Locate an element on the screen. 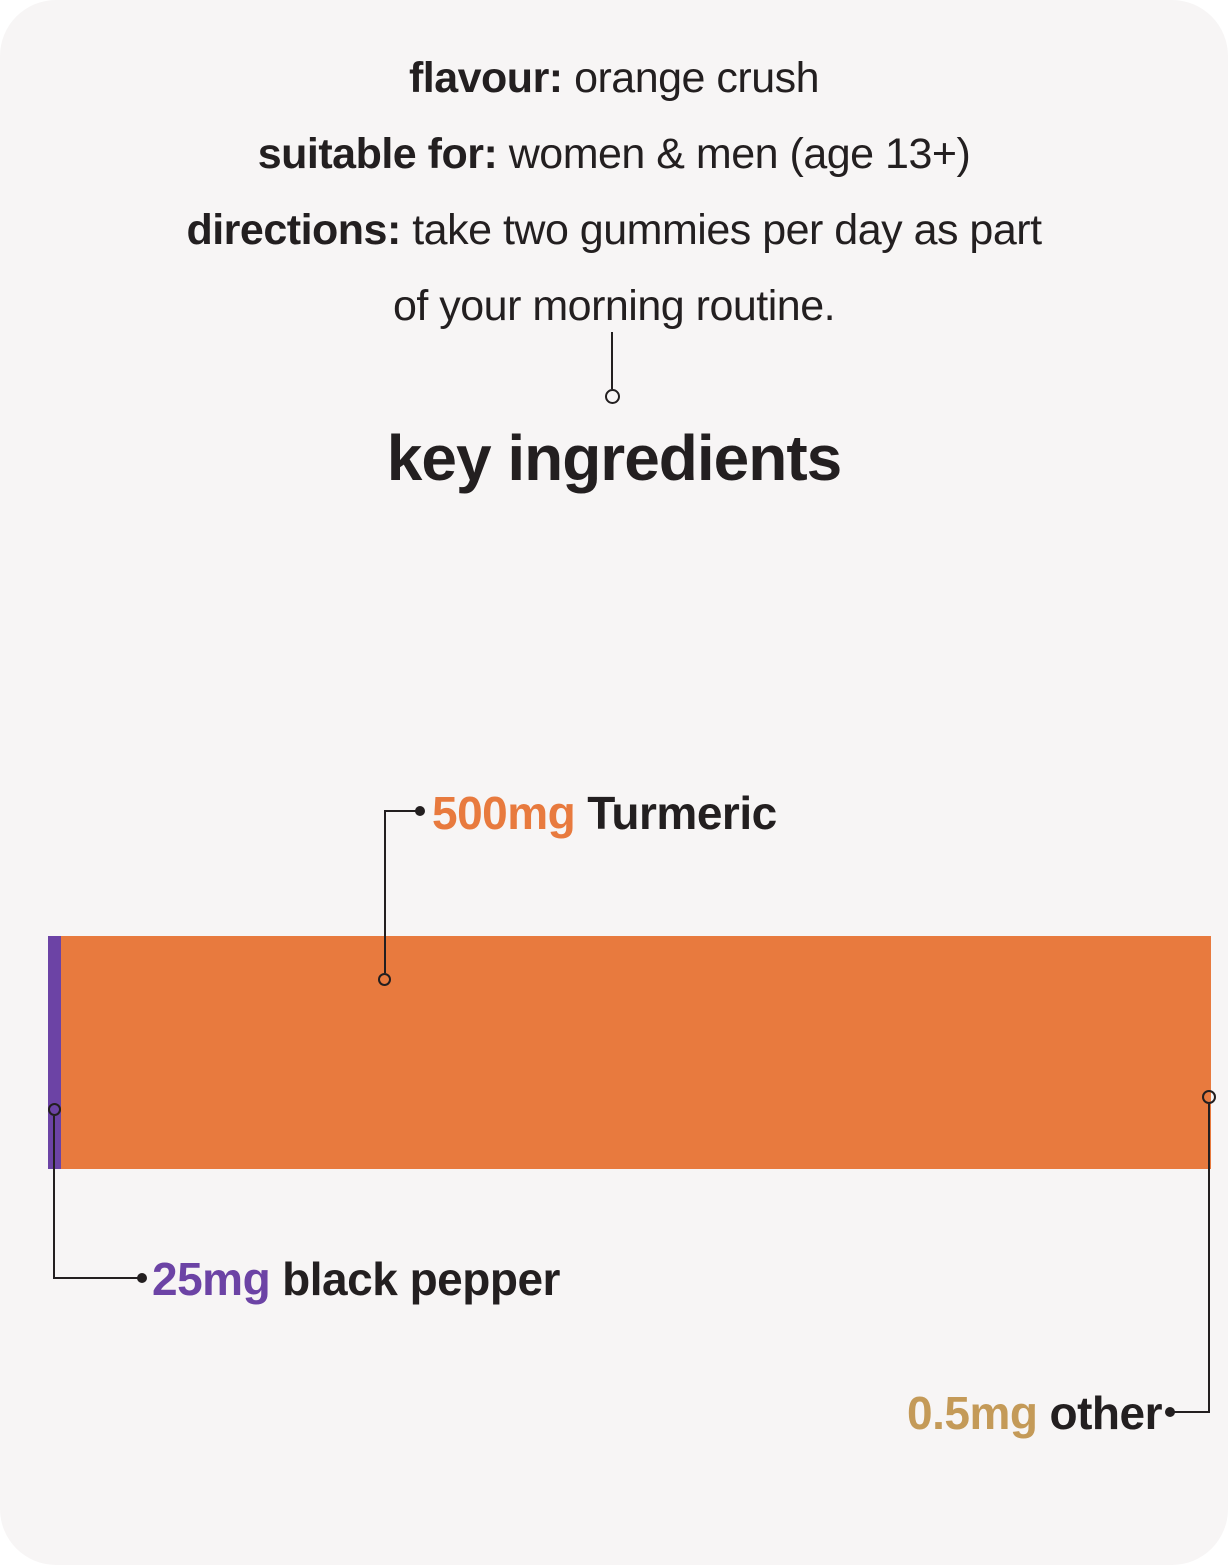 This screenshot has width=1228, height=1565. label-turmeric: 500mg Turmeric is located at coordinates (604, 813).